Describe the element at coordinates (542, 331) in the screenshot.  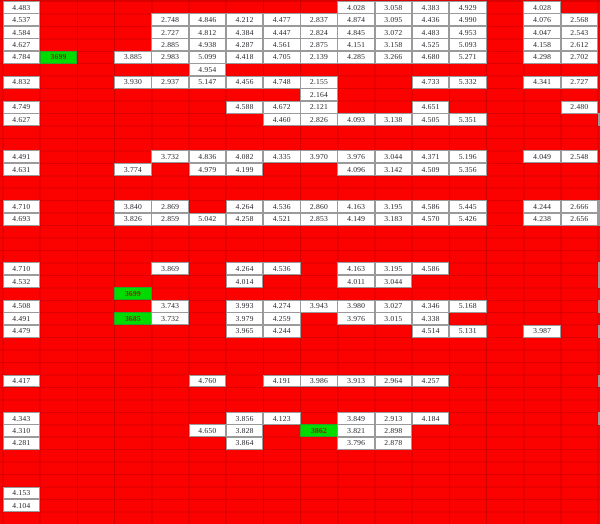
I see `grid-cell: 3.987` at that location.